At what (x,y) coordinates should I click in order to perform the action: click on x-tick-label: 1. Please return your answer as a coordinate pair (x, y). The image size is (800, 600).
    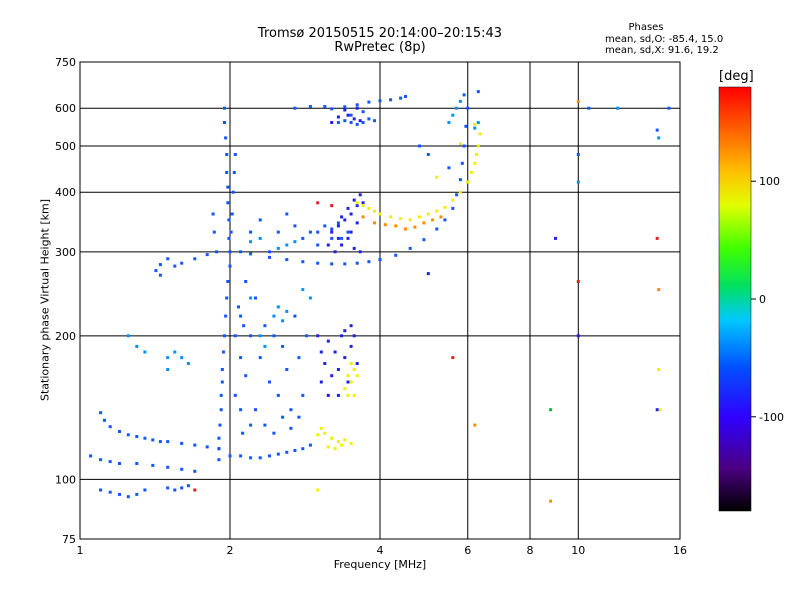
    Looking at the image, I should click on (80, 550).